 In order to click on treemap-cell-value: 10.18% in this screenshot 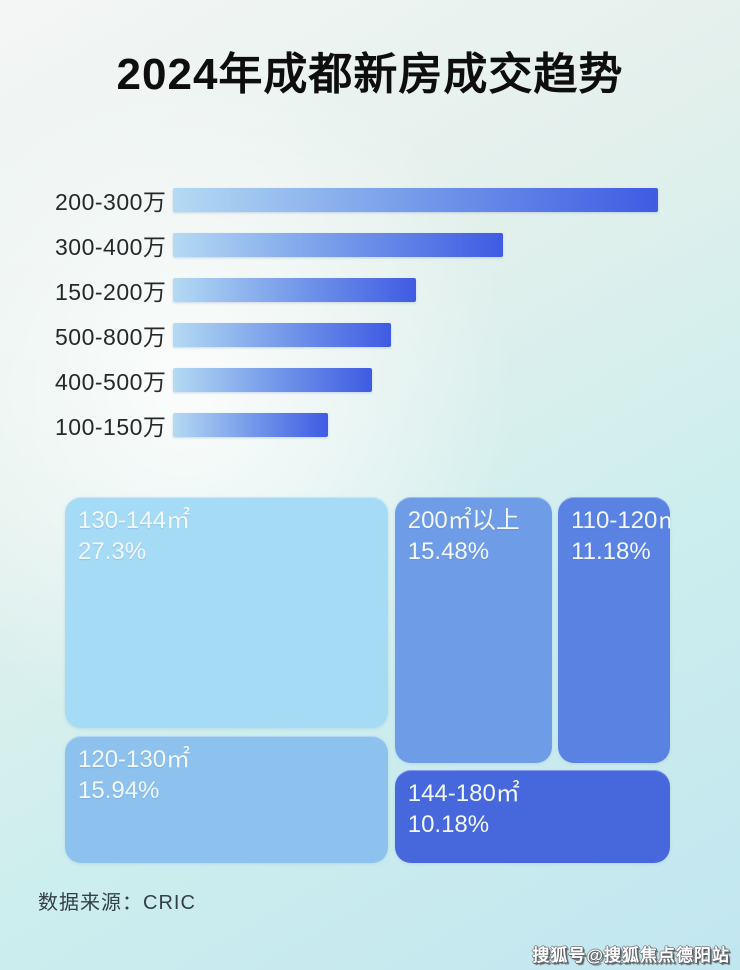, I will do `click(448, 825)`.